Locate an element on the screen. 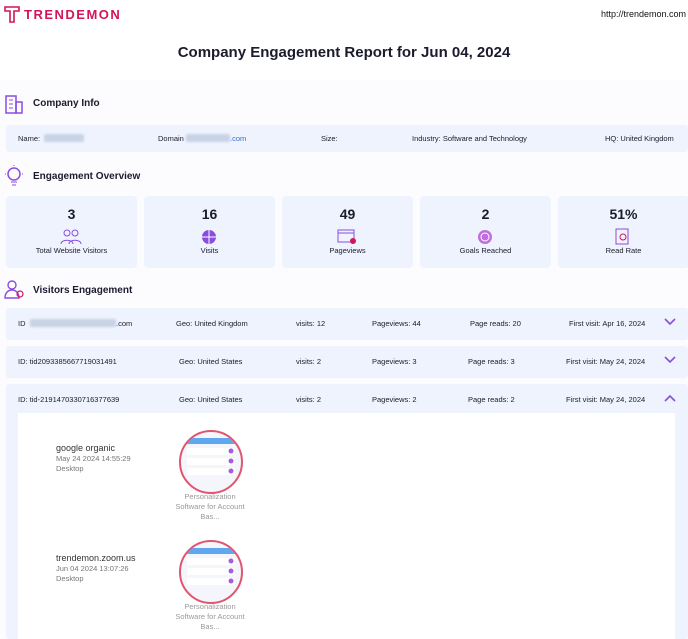 This screenshot has width=688, height=639. session-time: Jun 04 2024 13:07:26 is located at coordinates (92, 568).